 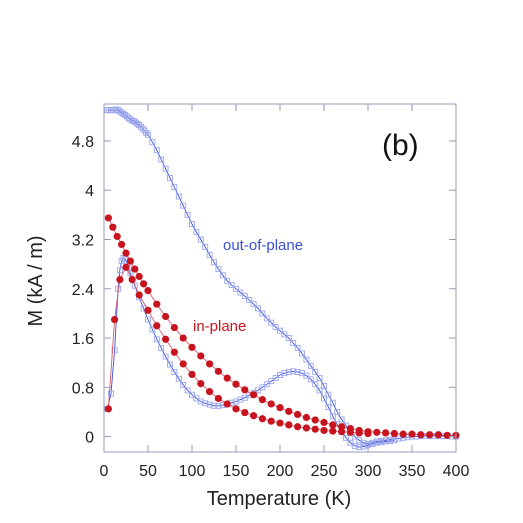 I want to click on y-tick-label: 0.8, so click(x=83, y=388).